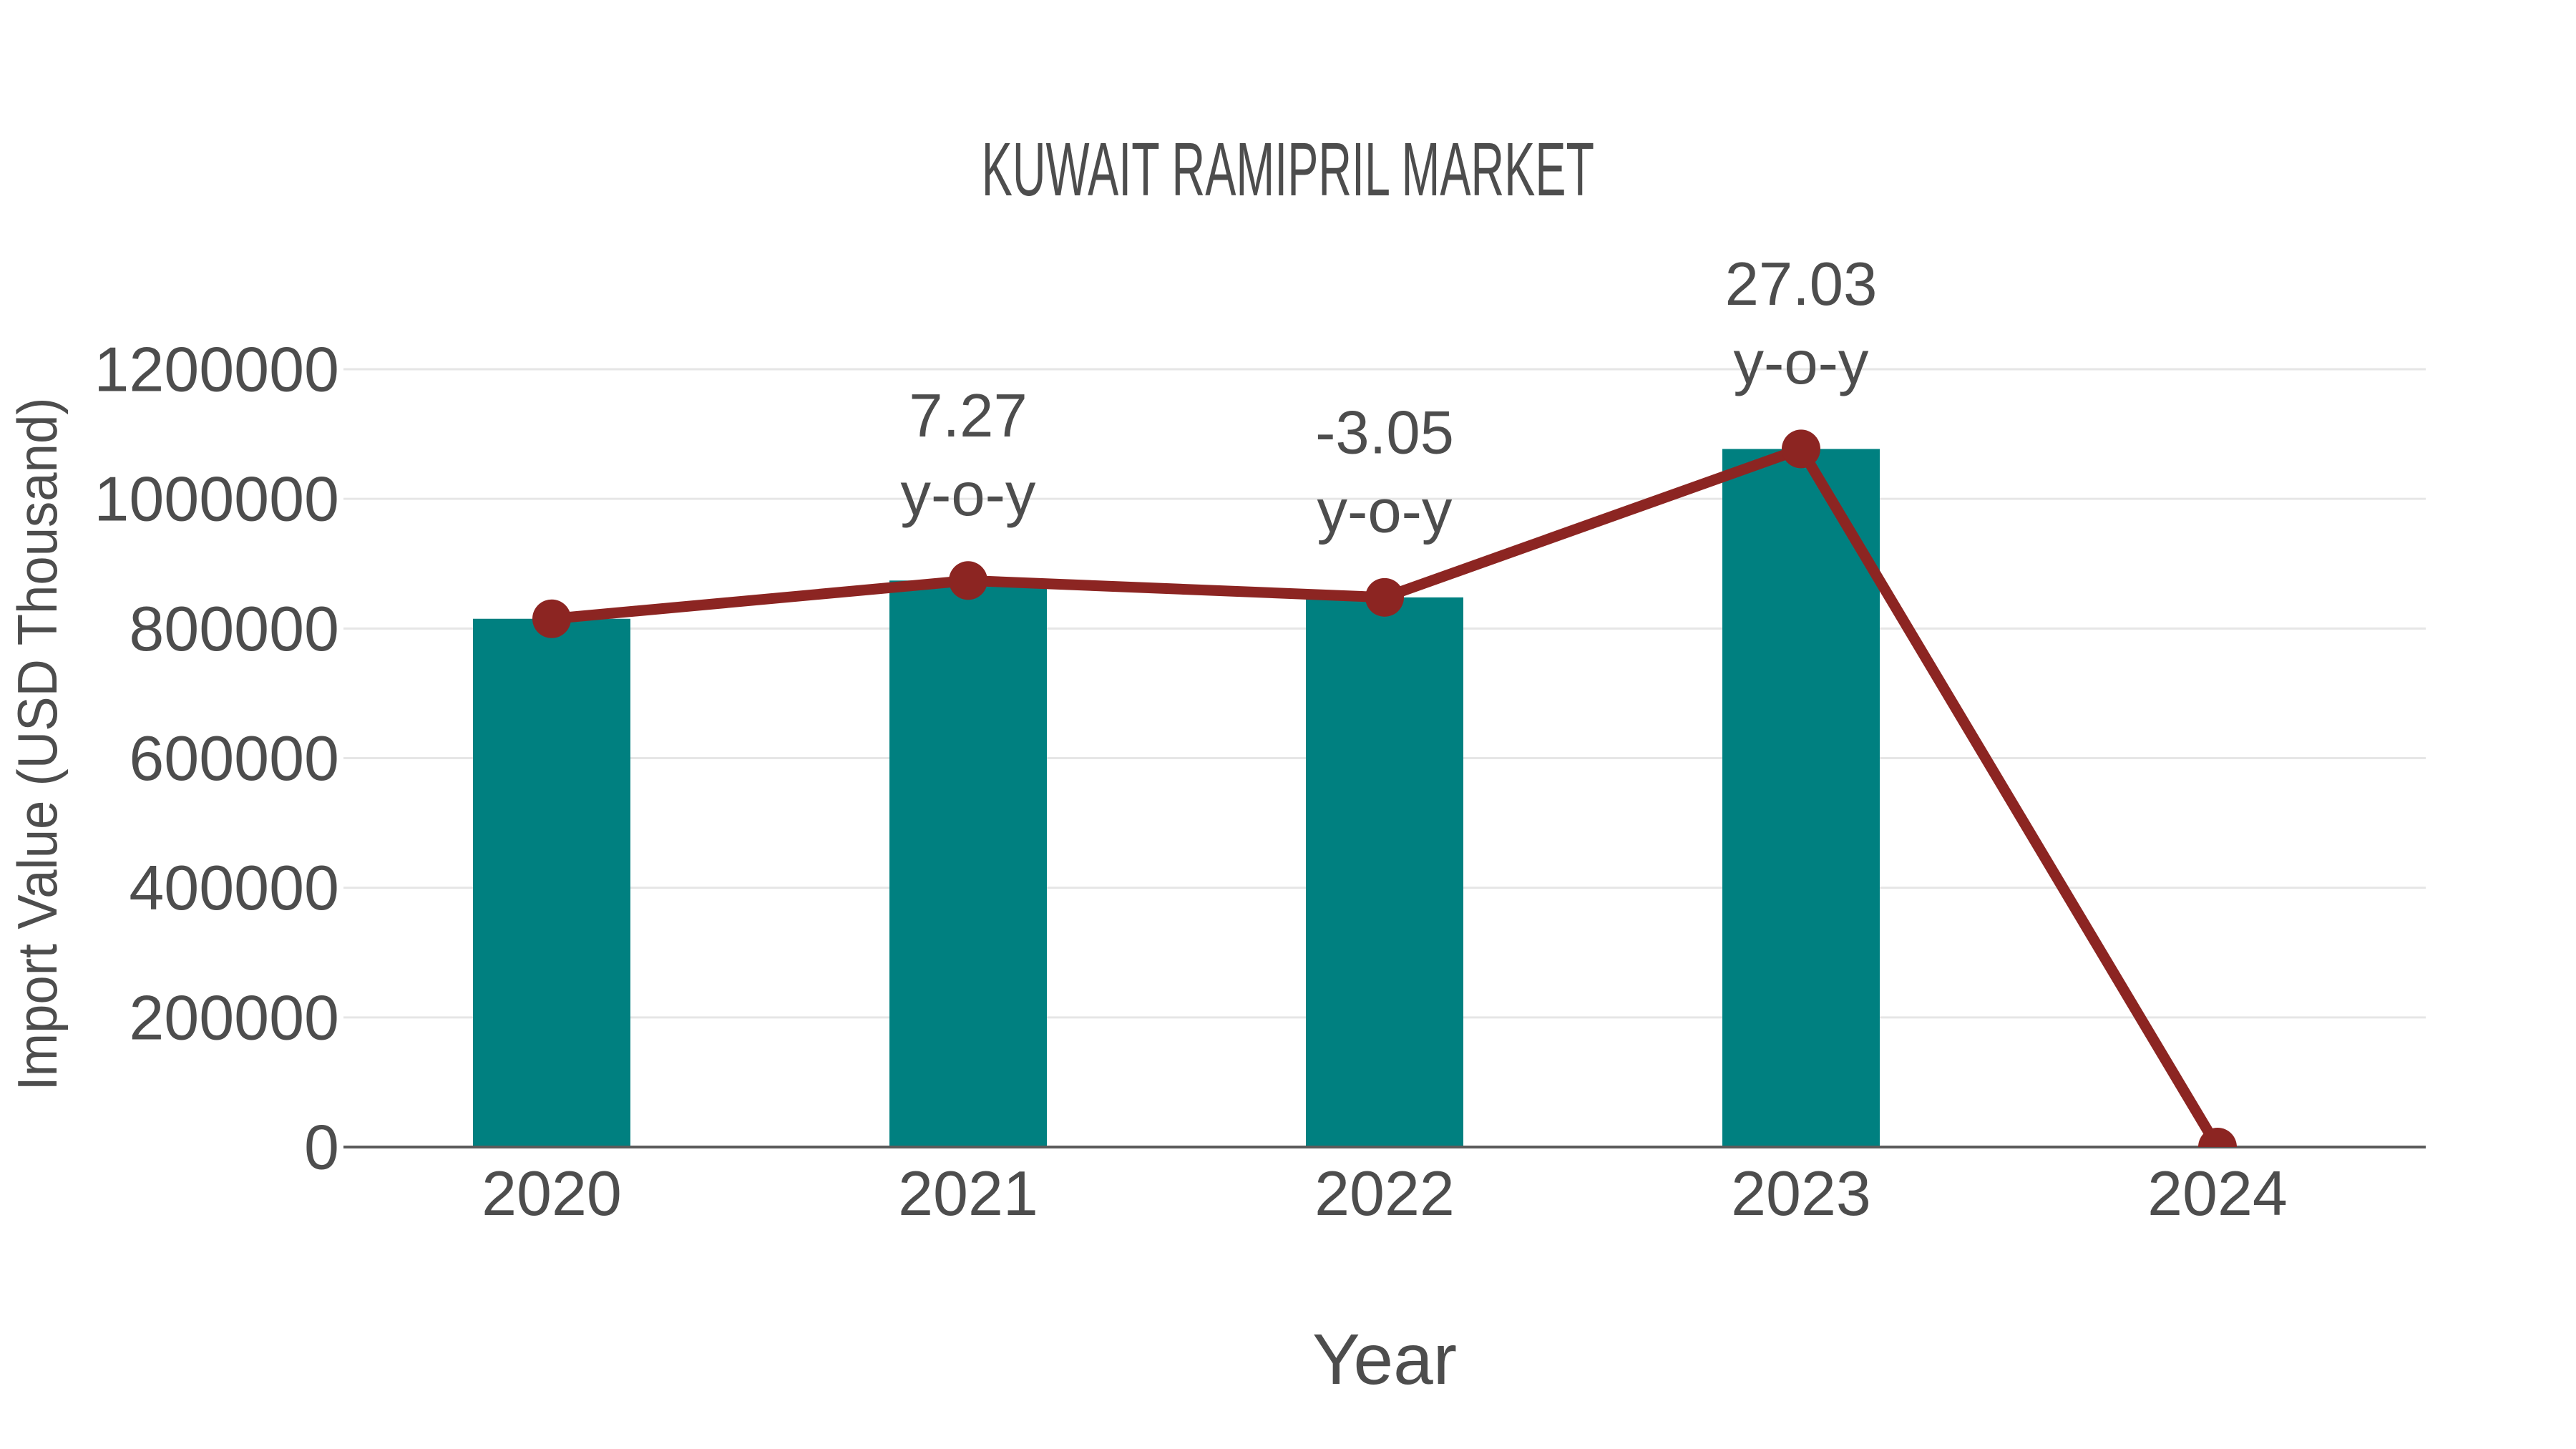  I want to click on data-point-2024, so click(2217, 1137).